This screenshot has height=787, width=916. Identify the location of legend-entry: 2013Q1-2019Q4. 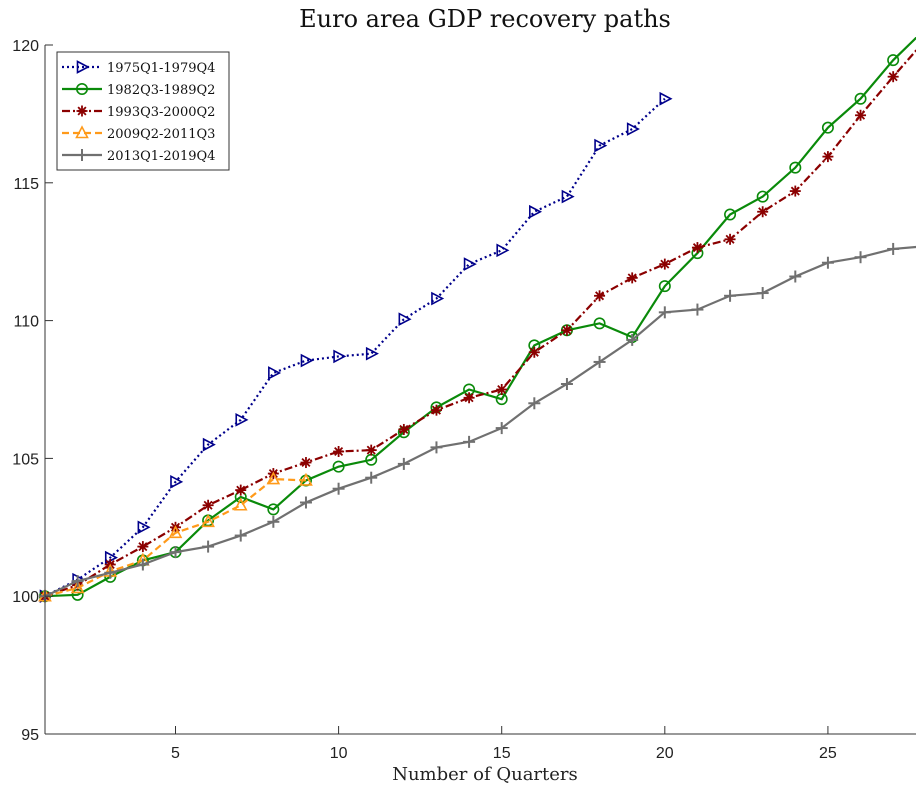
(138, 156).